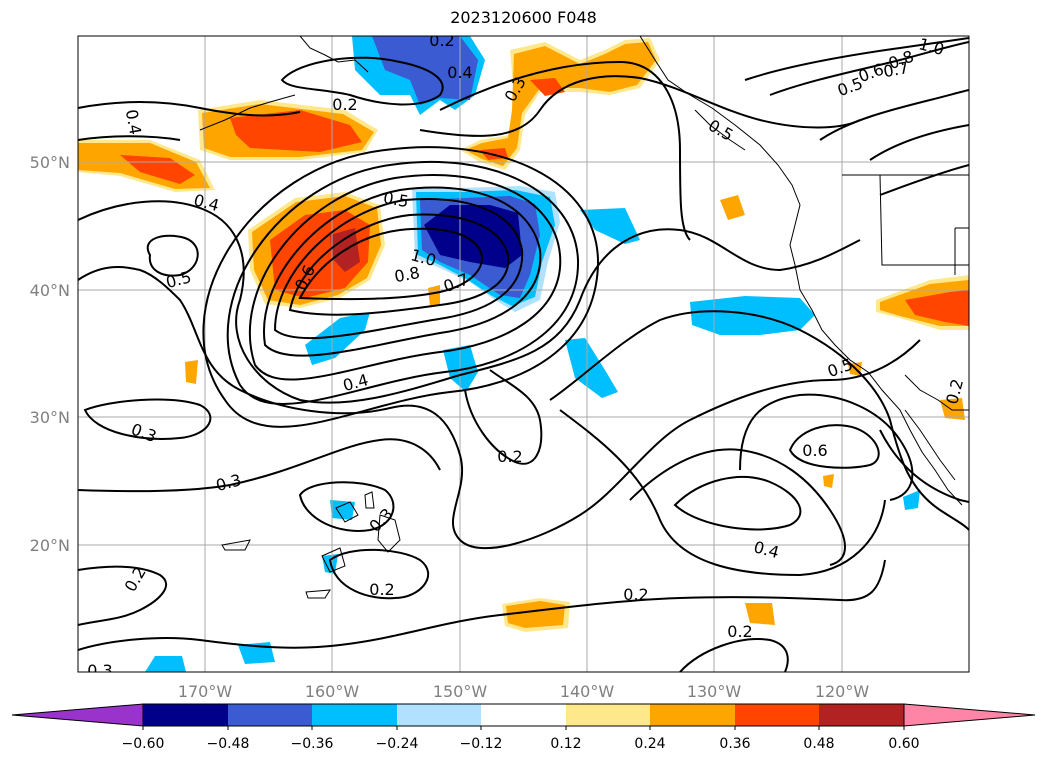 The height and width of the screenshot is (765, 1047). Describe the element at coordinates (407, 274) in the screenshot. I see `contour-label: 0.8` at that location.